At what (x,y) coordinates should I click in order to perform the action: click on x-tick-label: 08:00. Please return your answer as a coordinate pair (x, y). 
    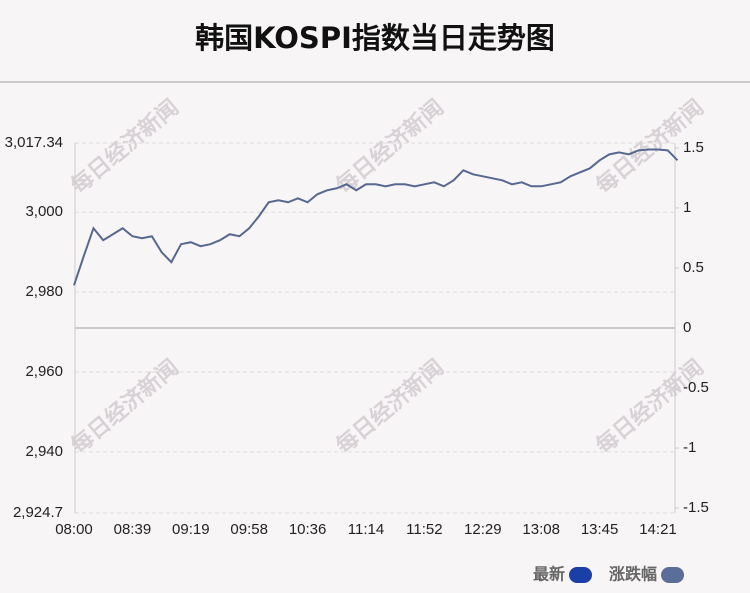
    Looking at the image, I should click on (74, 529).